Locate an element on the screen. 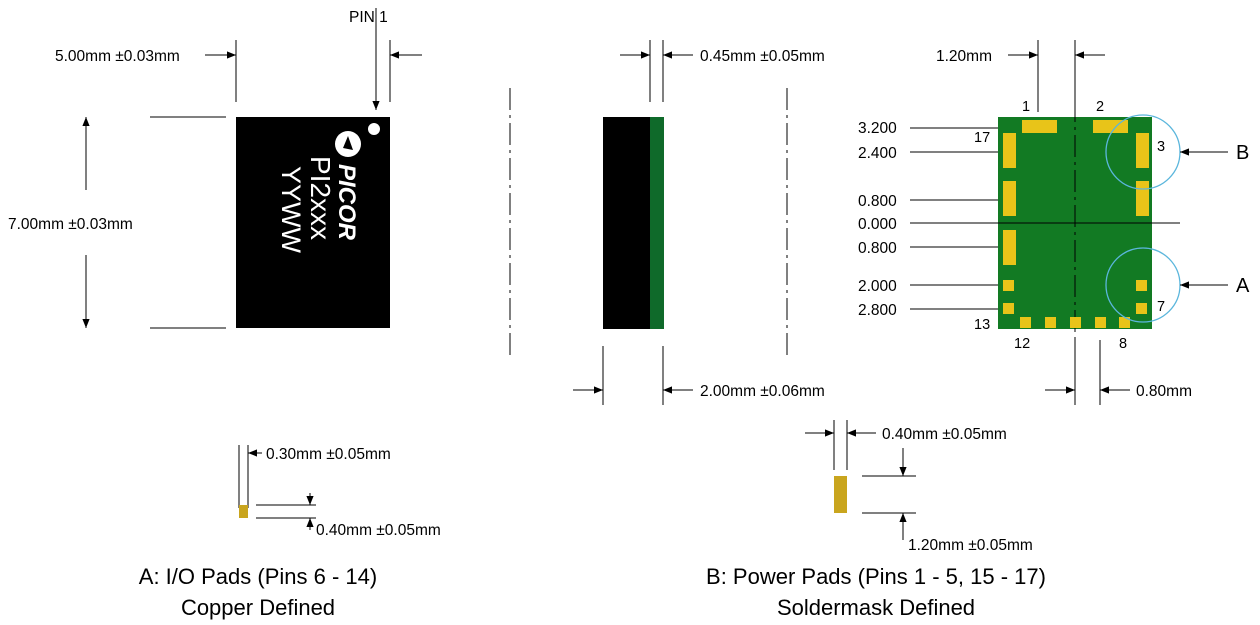  callout-b-label: B is located at coordinates (1242, 153).